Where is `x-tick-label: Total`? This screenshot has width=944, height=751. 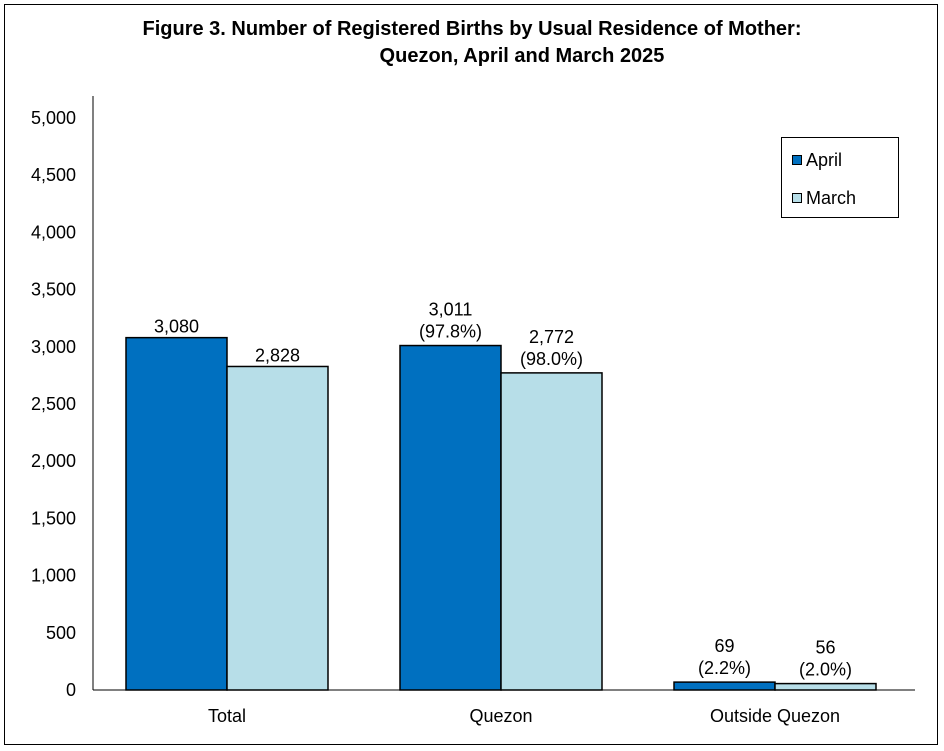
x-tick-label: Total is located at coordinates (227, 716).